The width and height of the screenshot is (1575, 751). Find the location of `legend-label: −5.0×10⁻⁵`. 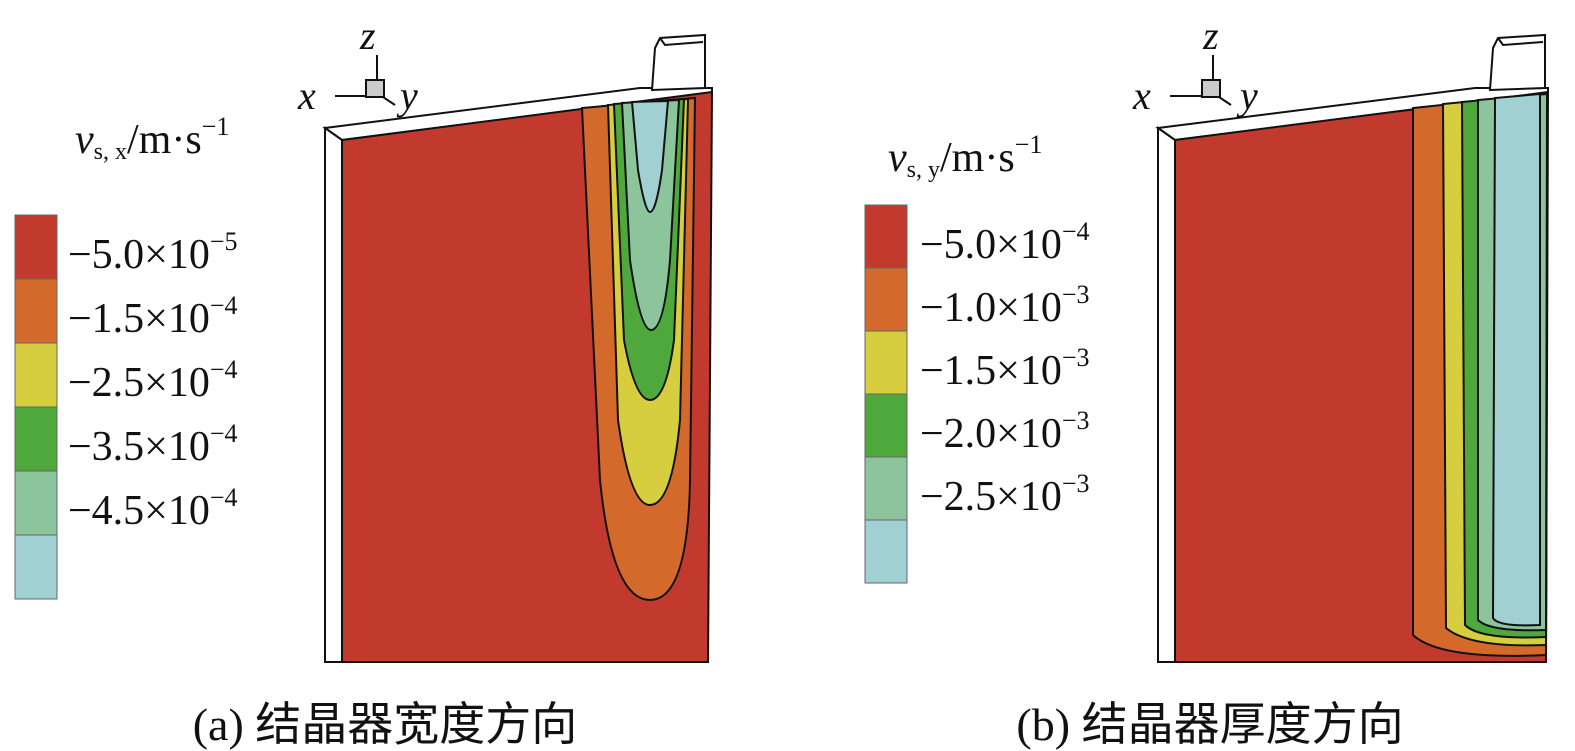

legend-label: −5.0×10⁻⁵ is located at coordinates (153, 252).